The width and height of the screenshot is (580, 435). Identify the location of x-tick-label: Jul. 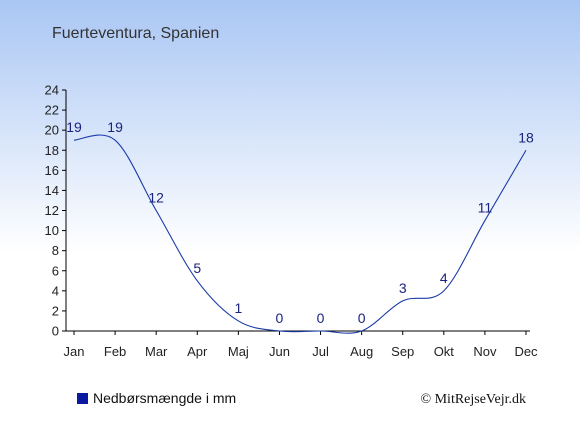
(320, 351).